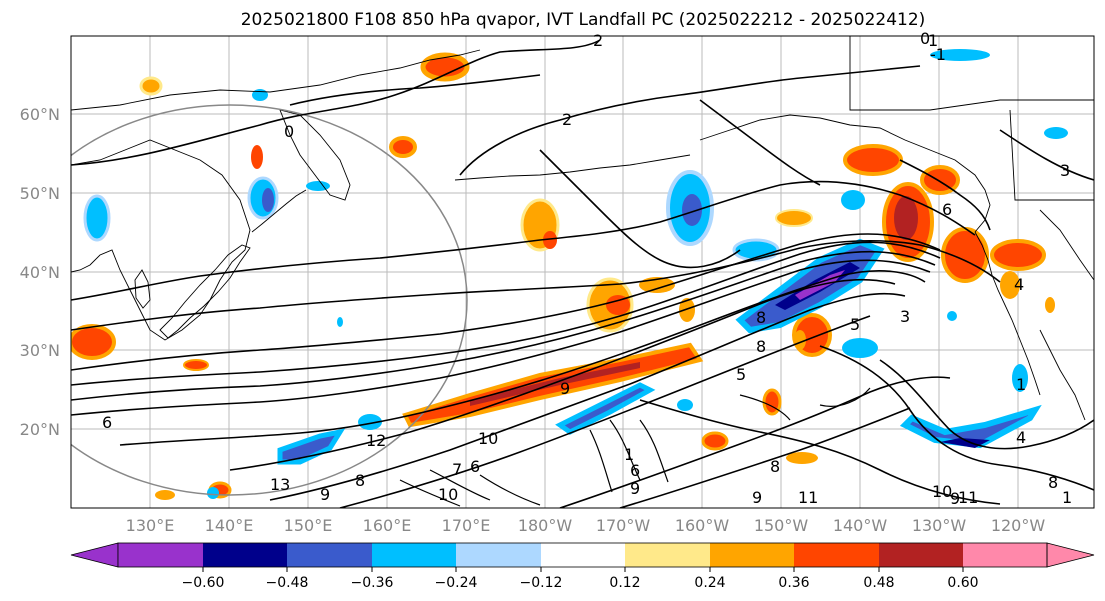 This screenshot has height=601, width=1105. I want to click on coastline-alaska, so click(845, 173).